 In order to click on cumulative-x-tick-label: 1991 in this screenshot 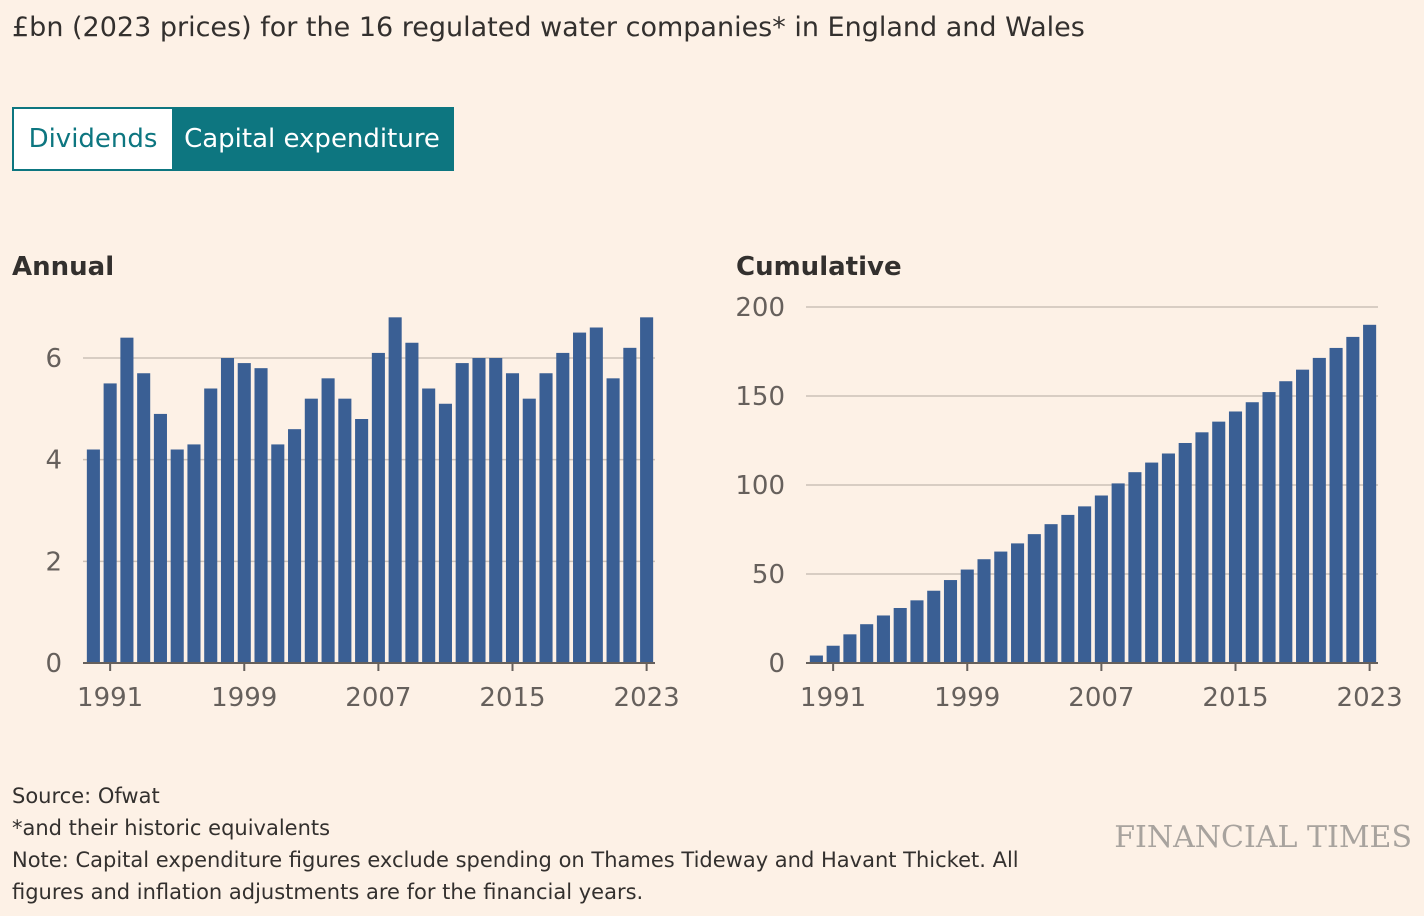, I will do `click(833, 698)`.